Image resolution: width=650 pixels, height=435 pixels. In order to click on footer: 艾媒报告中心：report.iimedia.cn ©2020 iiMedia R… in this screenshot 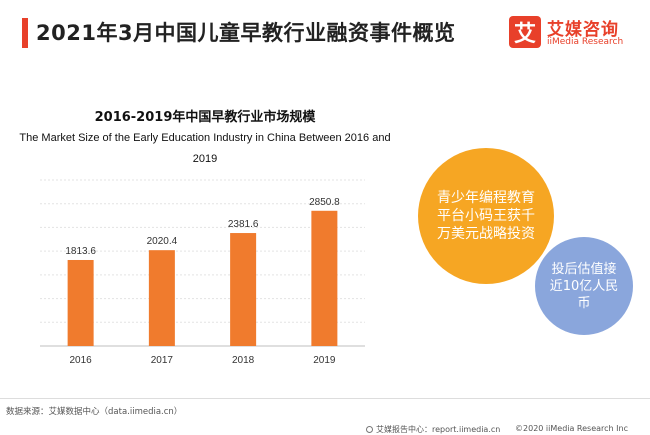, I will do `click(325, 429)`.